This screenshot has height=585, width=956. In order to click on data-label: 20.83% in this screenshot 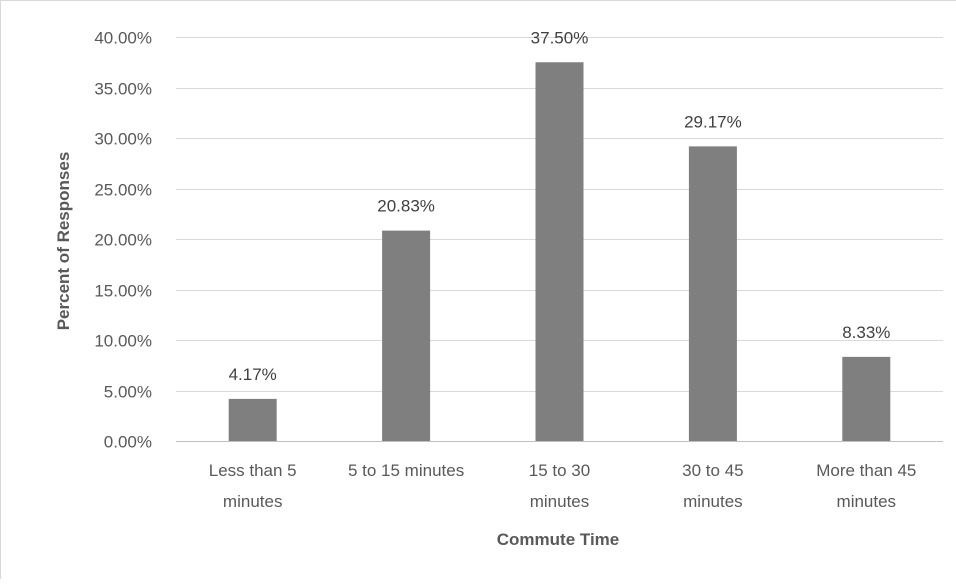, I will do `click(406, 206)`.